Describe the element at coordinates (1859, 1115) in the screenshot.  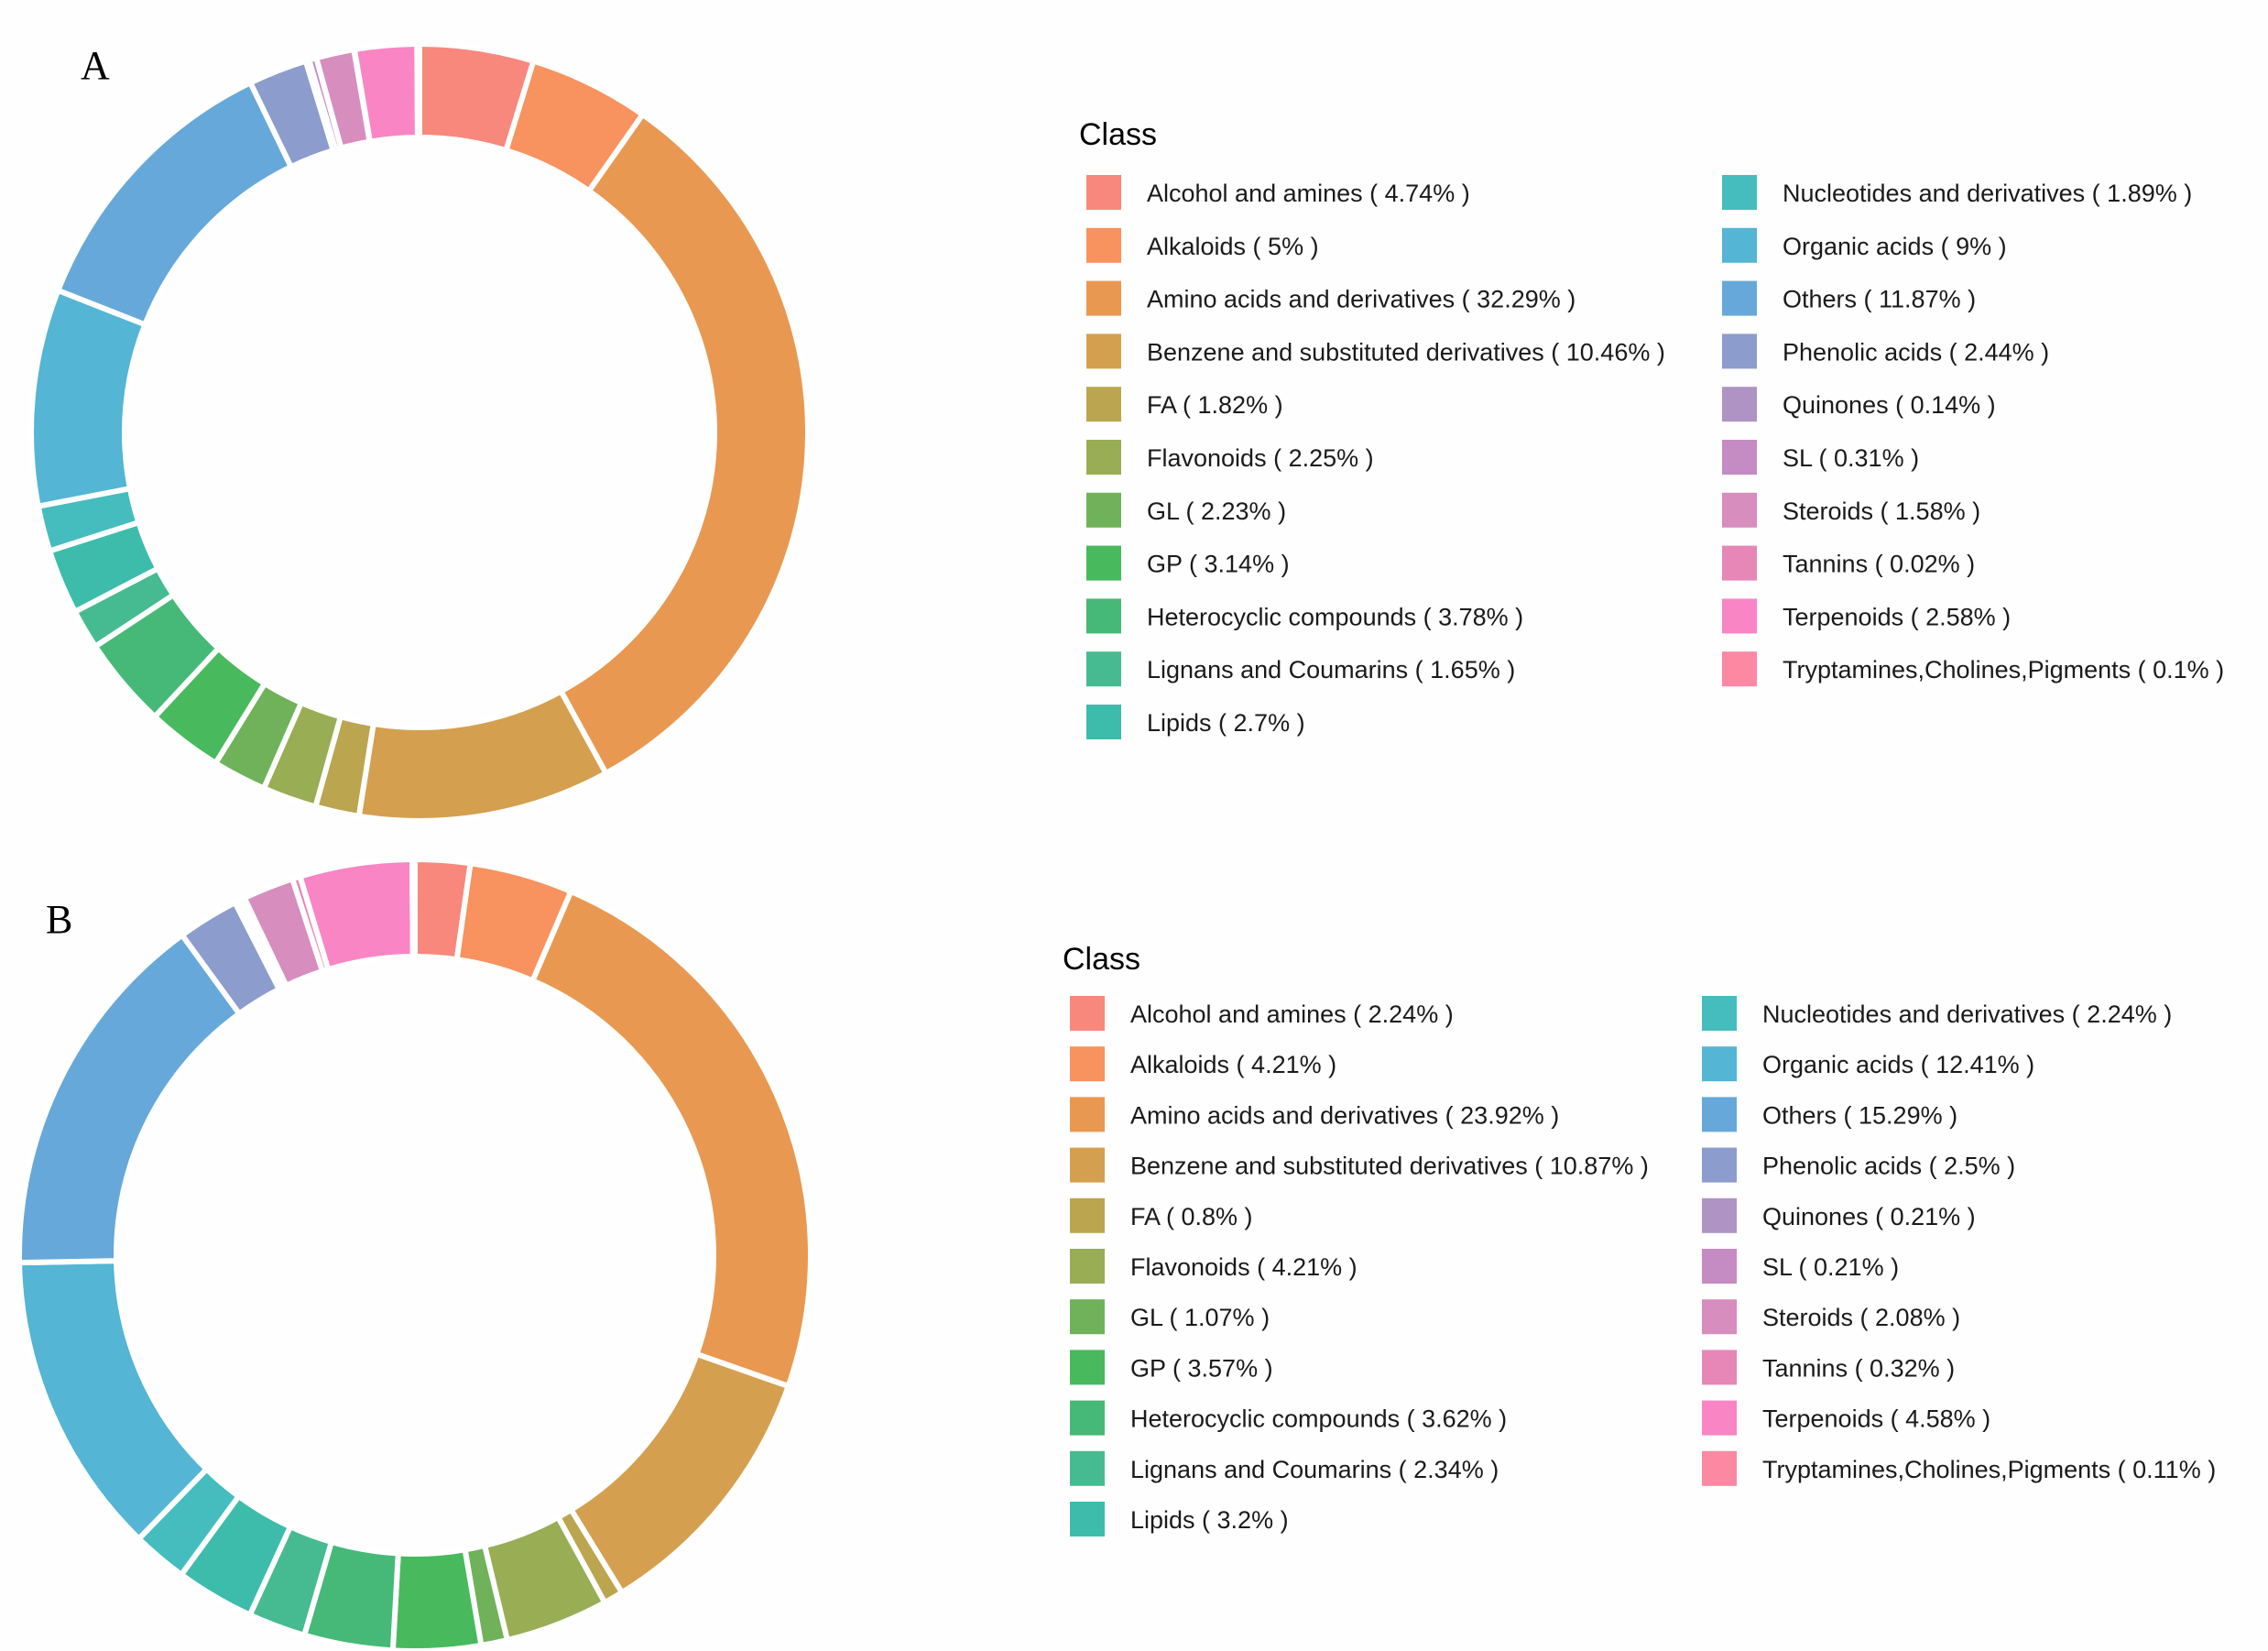
I see `legend-label: Others ( 15.29% )` at that location.